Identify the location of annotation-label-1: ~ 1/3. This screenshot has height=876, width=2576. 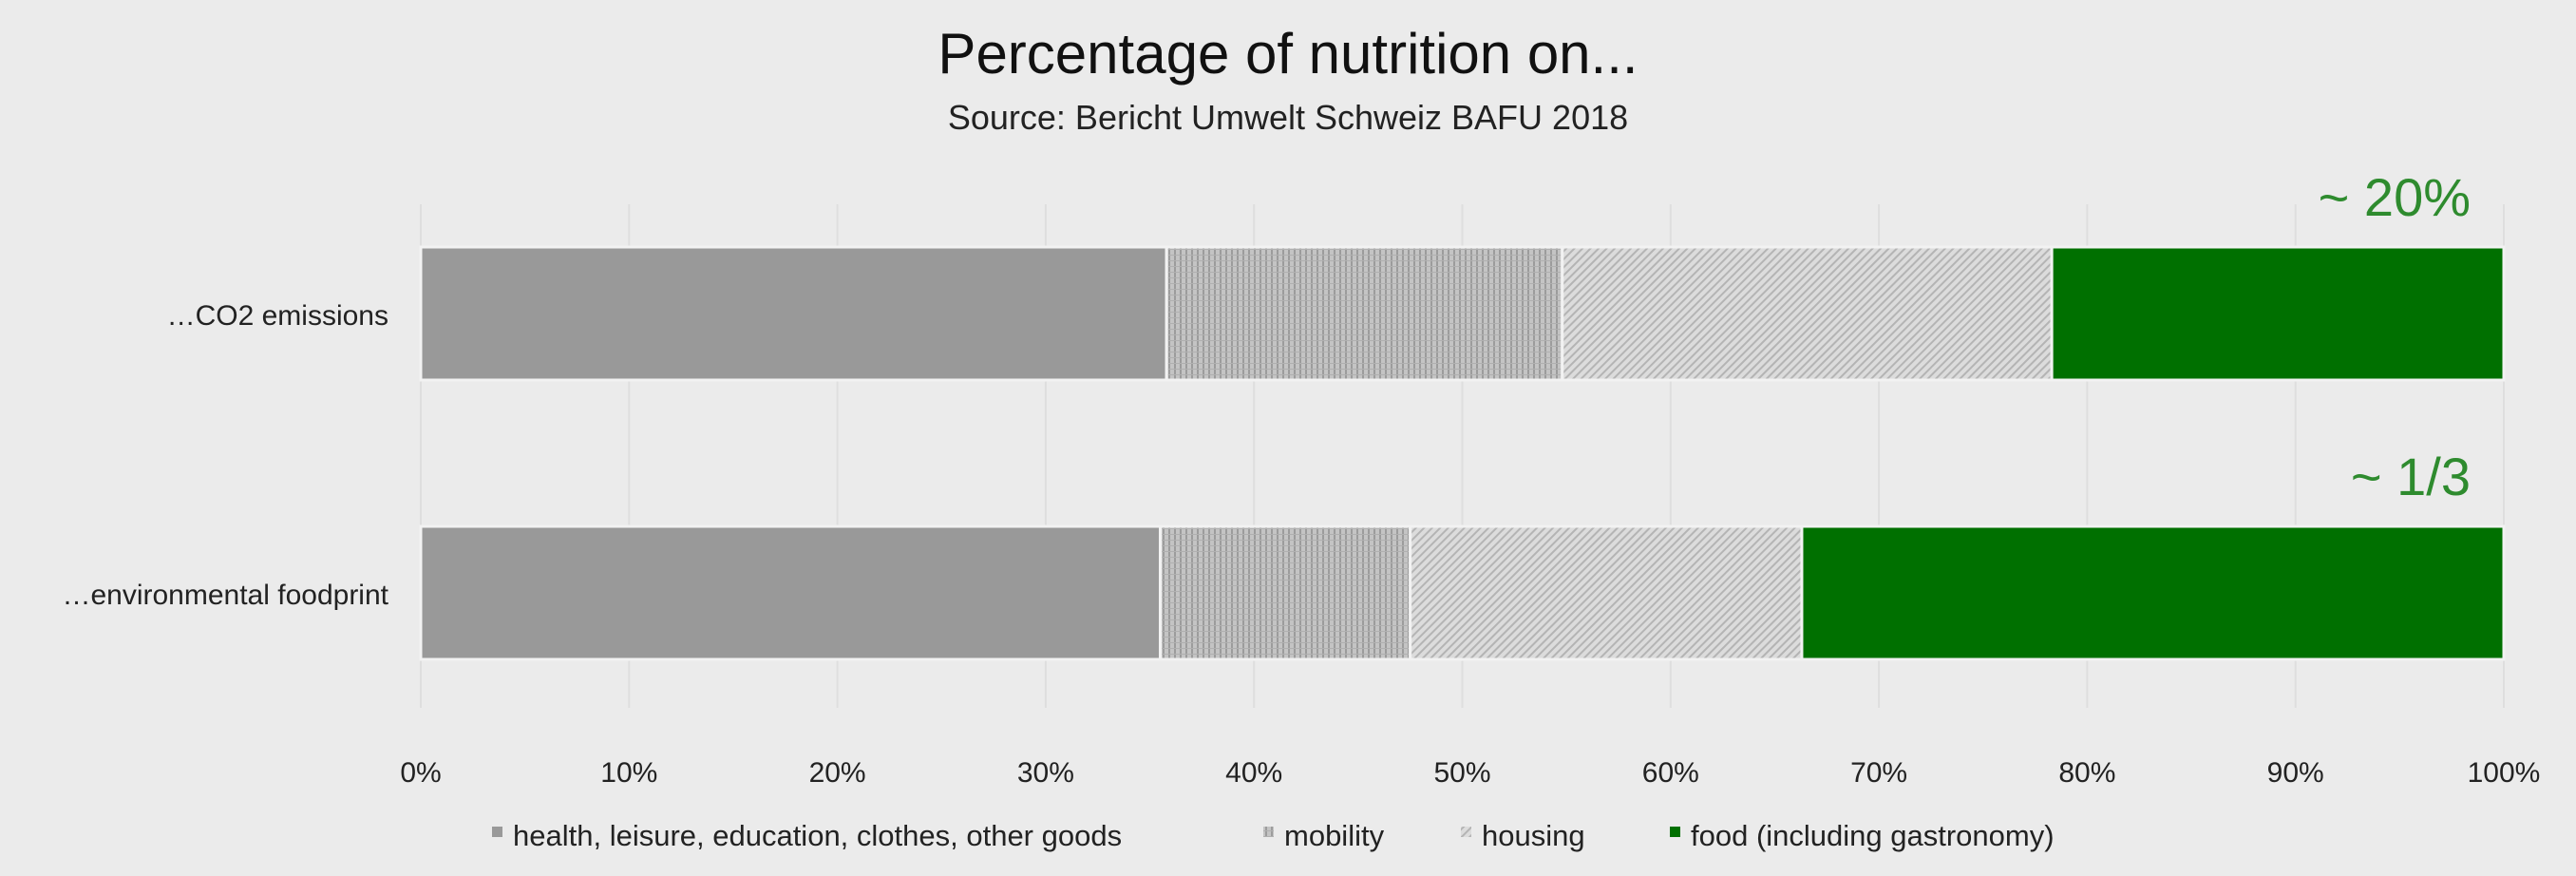
(2411, 476).